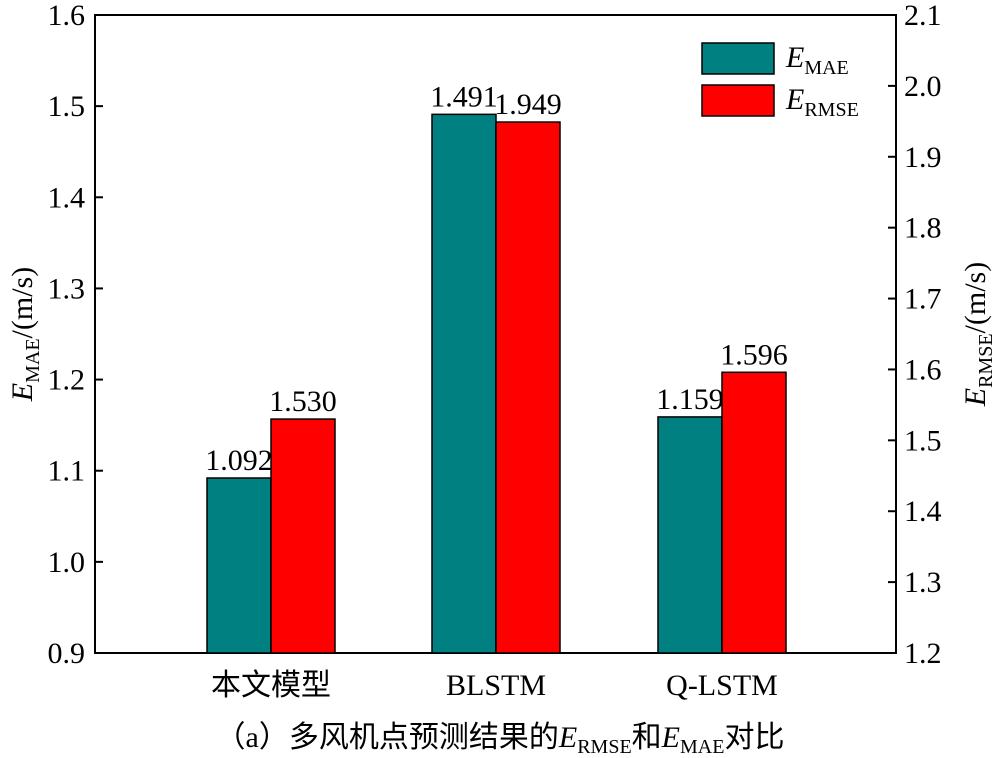  I want to click on x-tick-label: BLSTM, so click(496, 685).